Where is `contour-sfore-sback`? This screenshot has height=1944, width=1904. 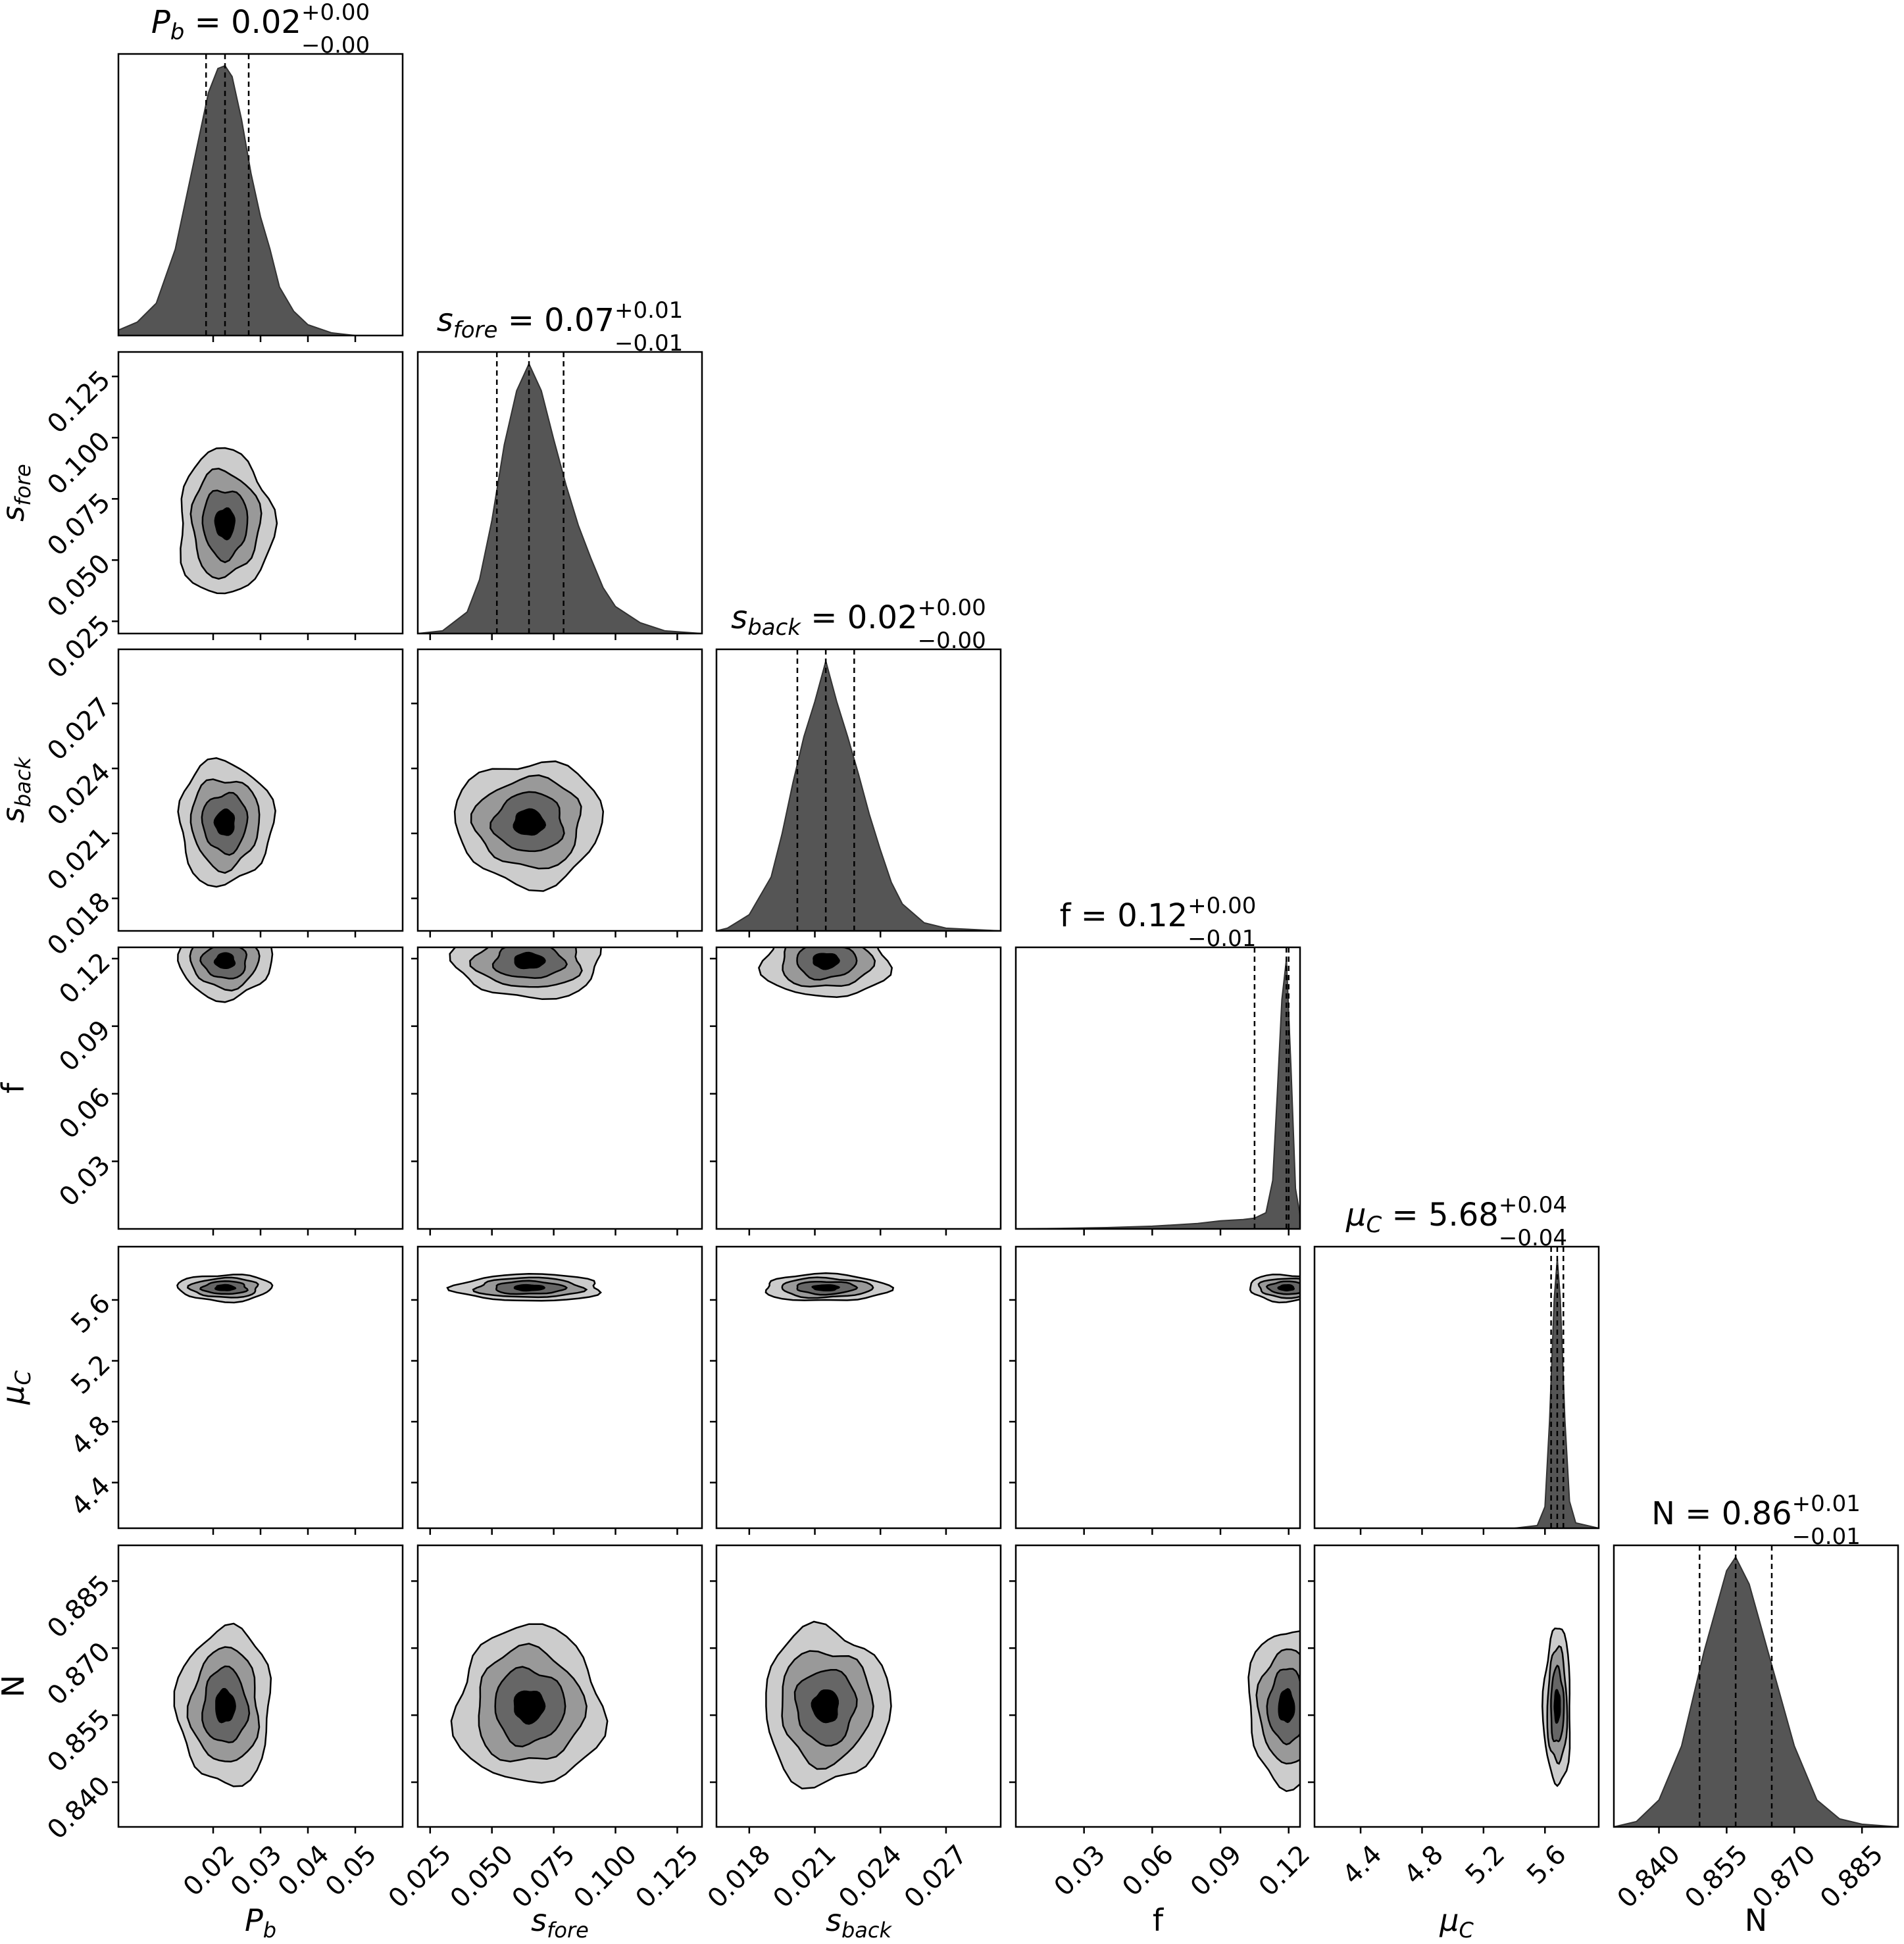 contour-sfore-sback is located at coordinates (529, 826).